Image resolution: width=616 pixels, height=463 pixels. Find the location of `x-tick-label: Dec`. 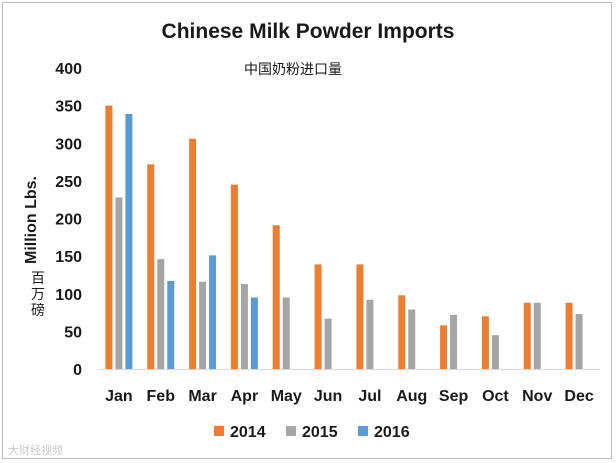

x-tick-label: Dec is located at coordinates (578, 396).